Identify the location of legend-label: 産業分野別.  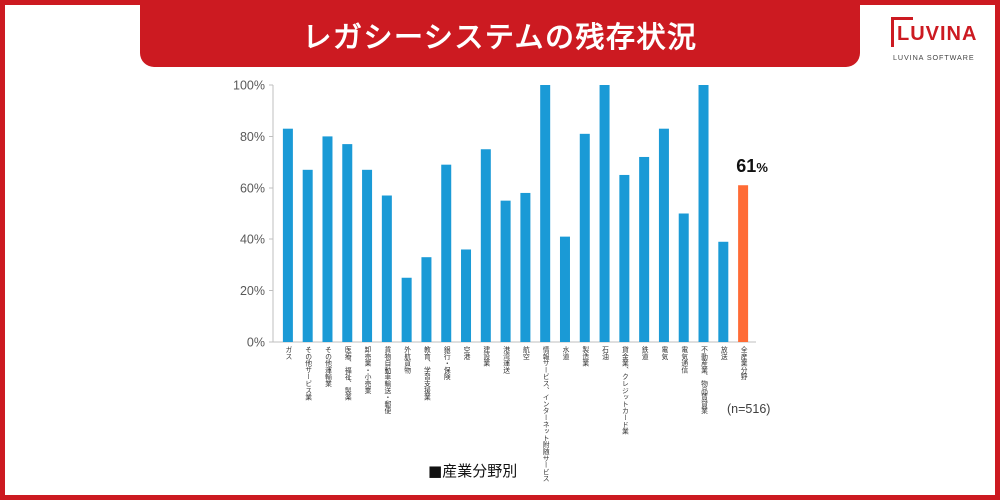
(480, 471).